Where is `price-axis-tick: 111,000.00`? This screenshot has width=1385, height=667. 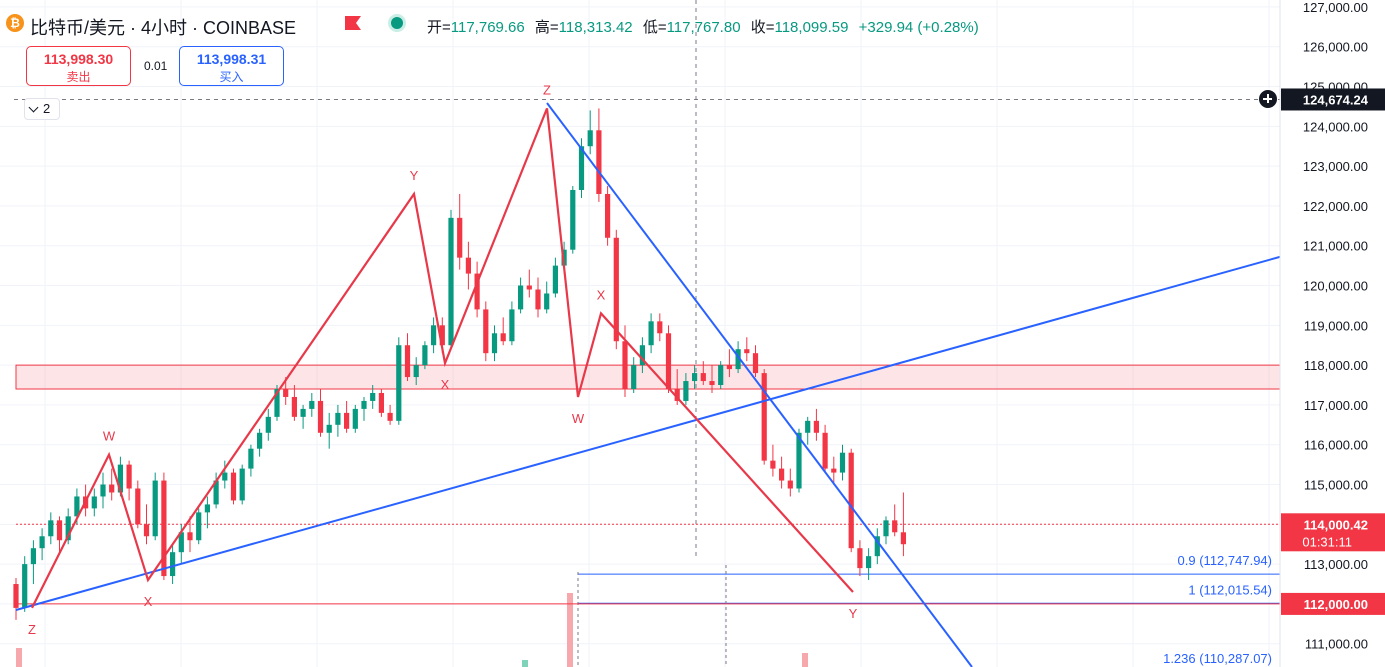 price-axis-tick: 111,000.00 is located at coordinates (1336, 644).